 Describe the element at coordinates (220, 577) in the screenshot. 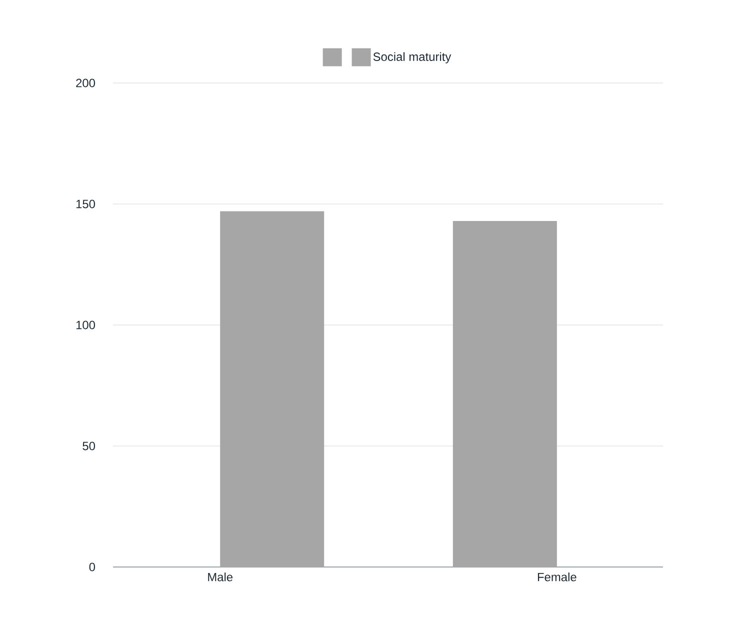

I see `x-tick-label: Male` at that location.